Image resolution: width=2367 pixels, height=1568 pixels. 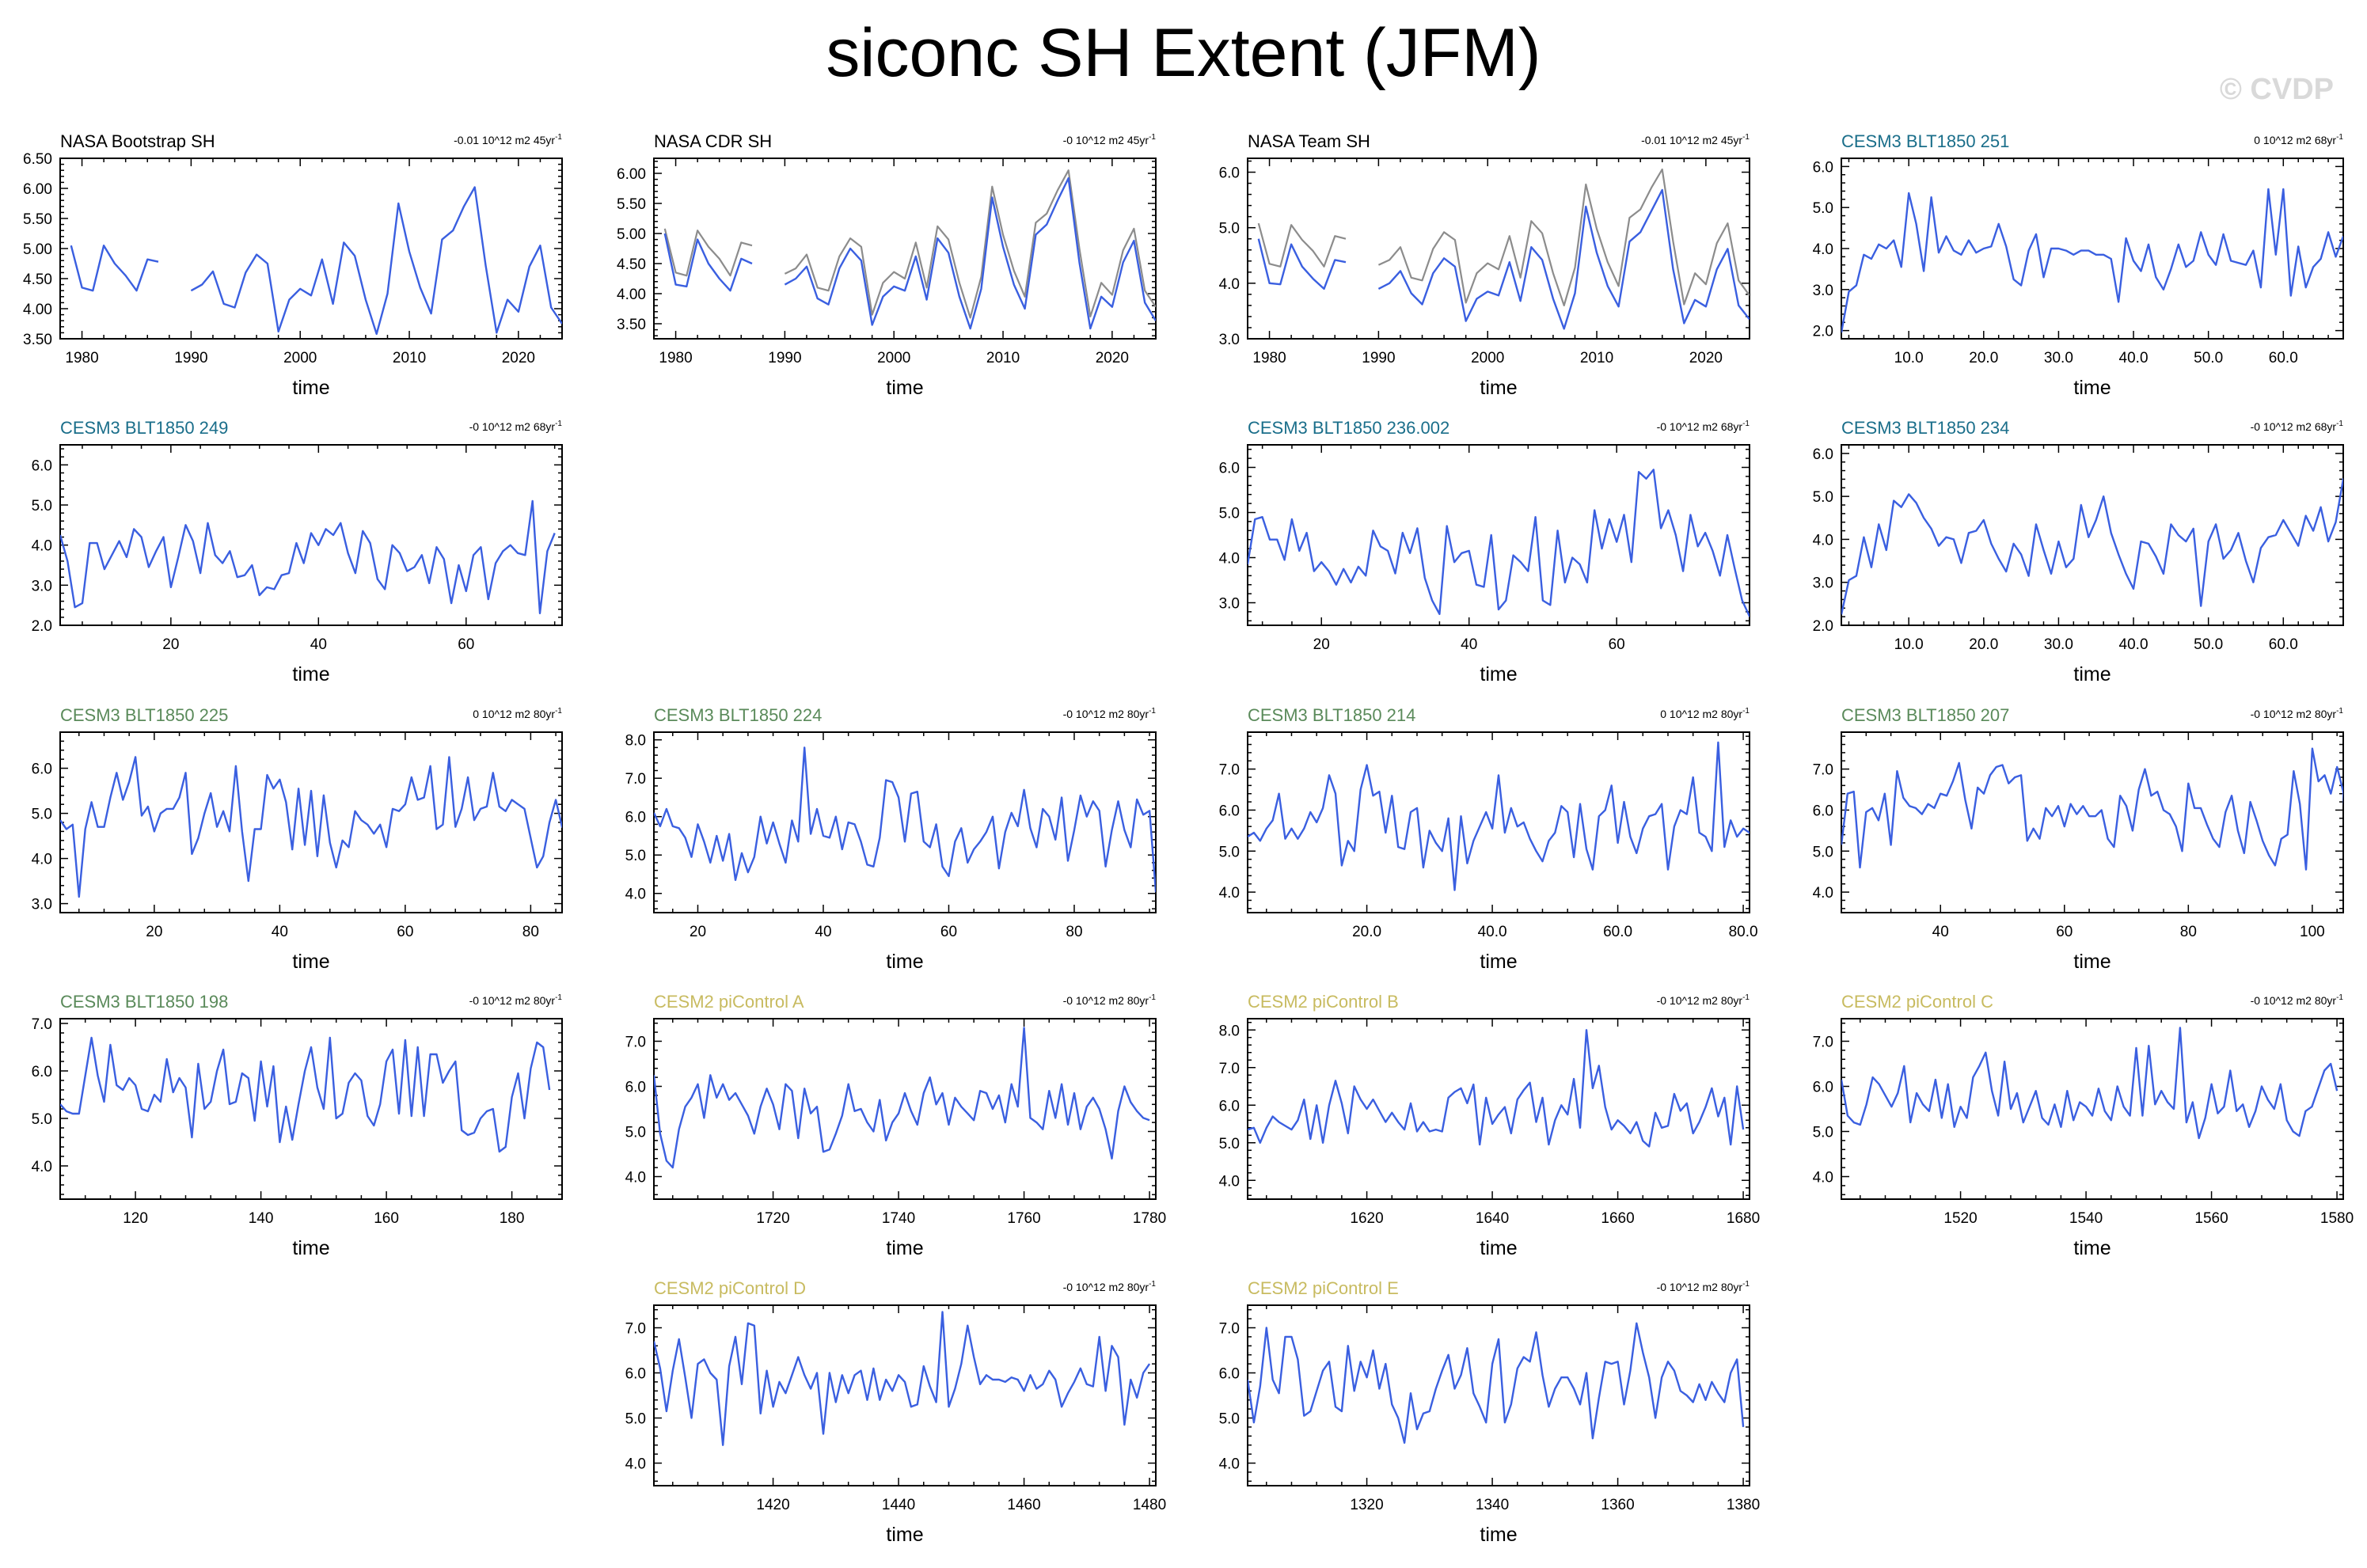 What do you see at coordinates (2283, 358) in the screenshot?
I see `x-tick-label: 60.0` at bounding box center [2283, 358].